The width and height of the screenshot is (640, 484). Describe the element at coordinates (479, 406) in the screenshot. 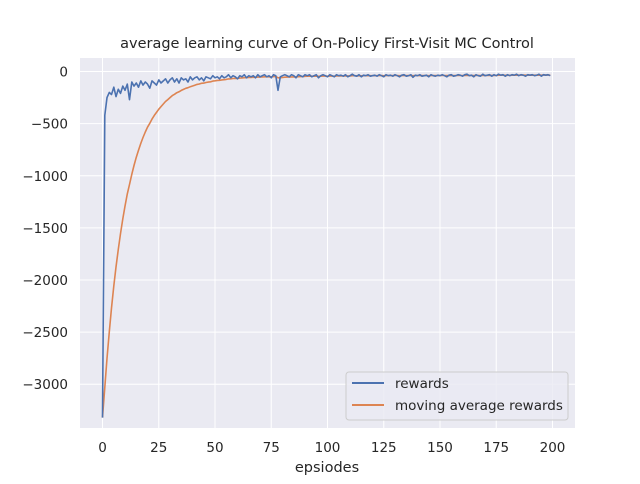

I see `legend-label-moving-average: moving average rewards` at that location.